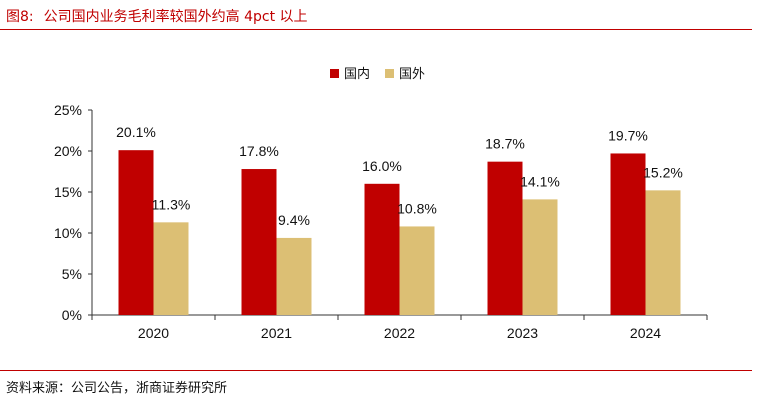  What do you see at coordinates (68, 110) in the screenshot?
I see `y-tick-label: 25%` at bounding box center [68, 110].